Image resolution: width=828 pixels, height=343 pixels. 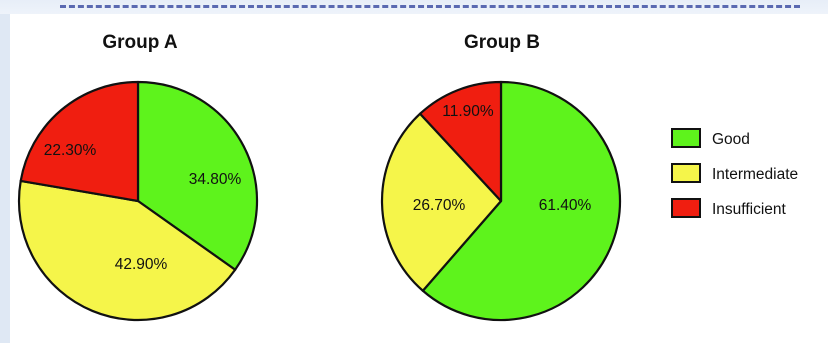 What do you see at coordinates (140, 42) in the screenshot?
I see `group-a-title: Group A` at bounding box center [140, 42].